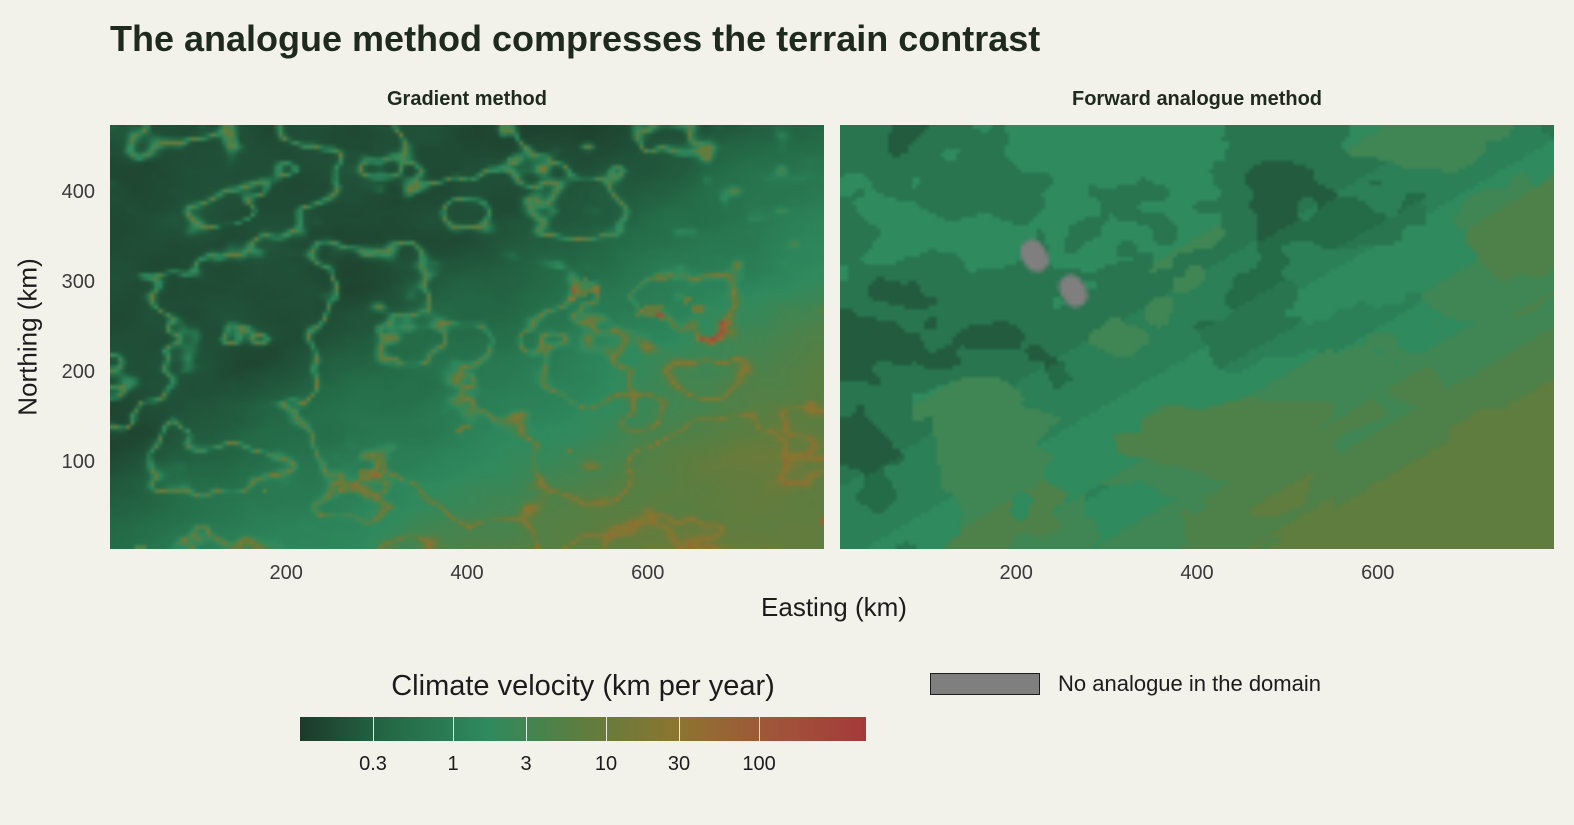 This screenshot has width=1574, height=825. Describe the element at coordinates (759, 764) in the screenshot. I see `legend-tick-label: 100` at that location.